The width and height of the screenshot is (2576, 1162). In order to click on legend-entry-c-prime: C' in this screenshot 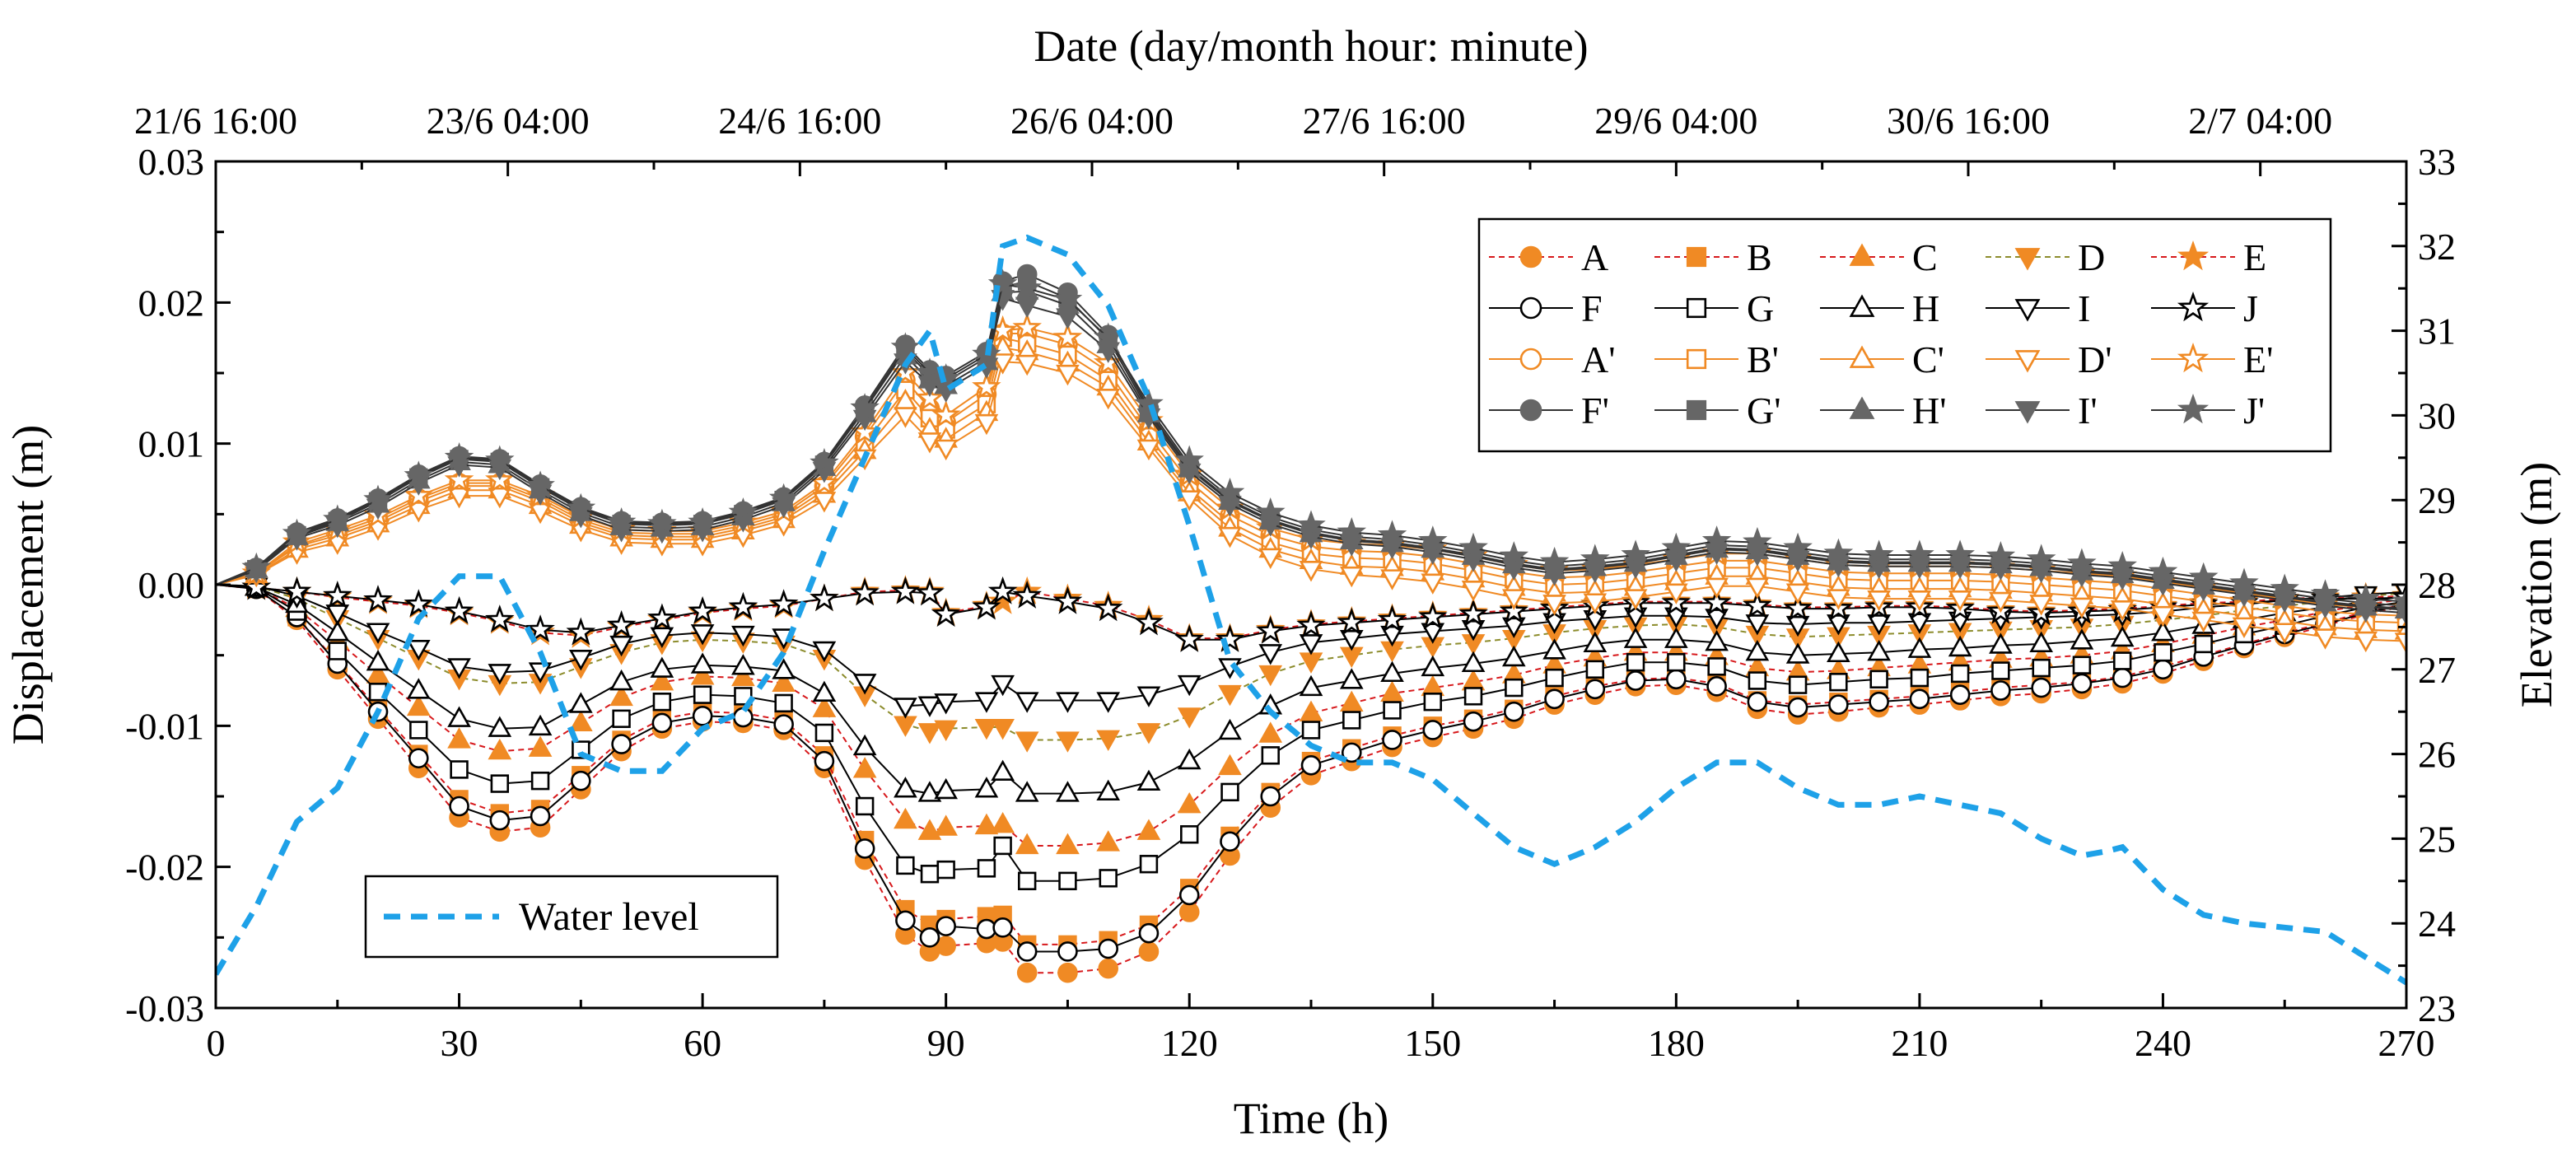, I will do `click(1882, 359)`.